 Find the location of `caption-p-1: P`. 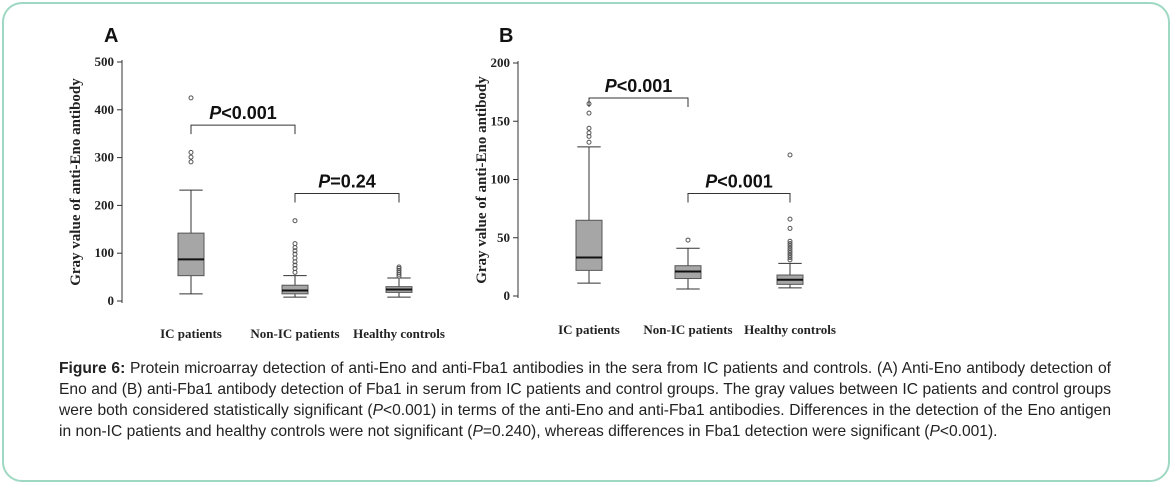

caption-p-1: P is located at coordinates (377, 410).